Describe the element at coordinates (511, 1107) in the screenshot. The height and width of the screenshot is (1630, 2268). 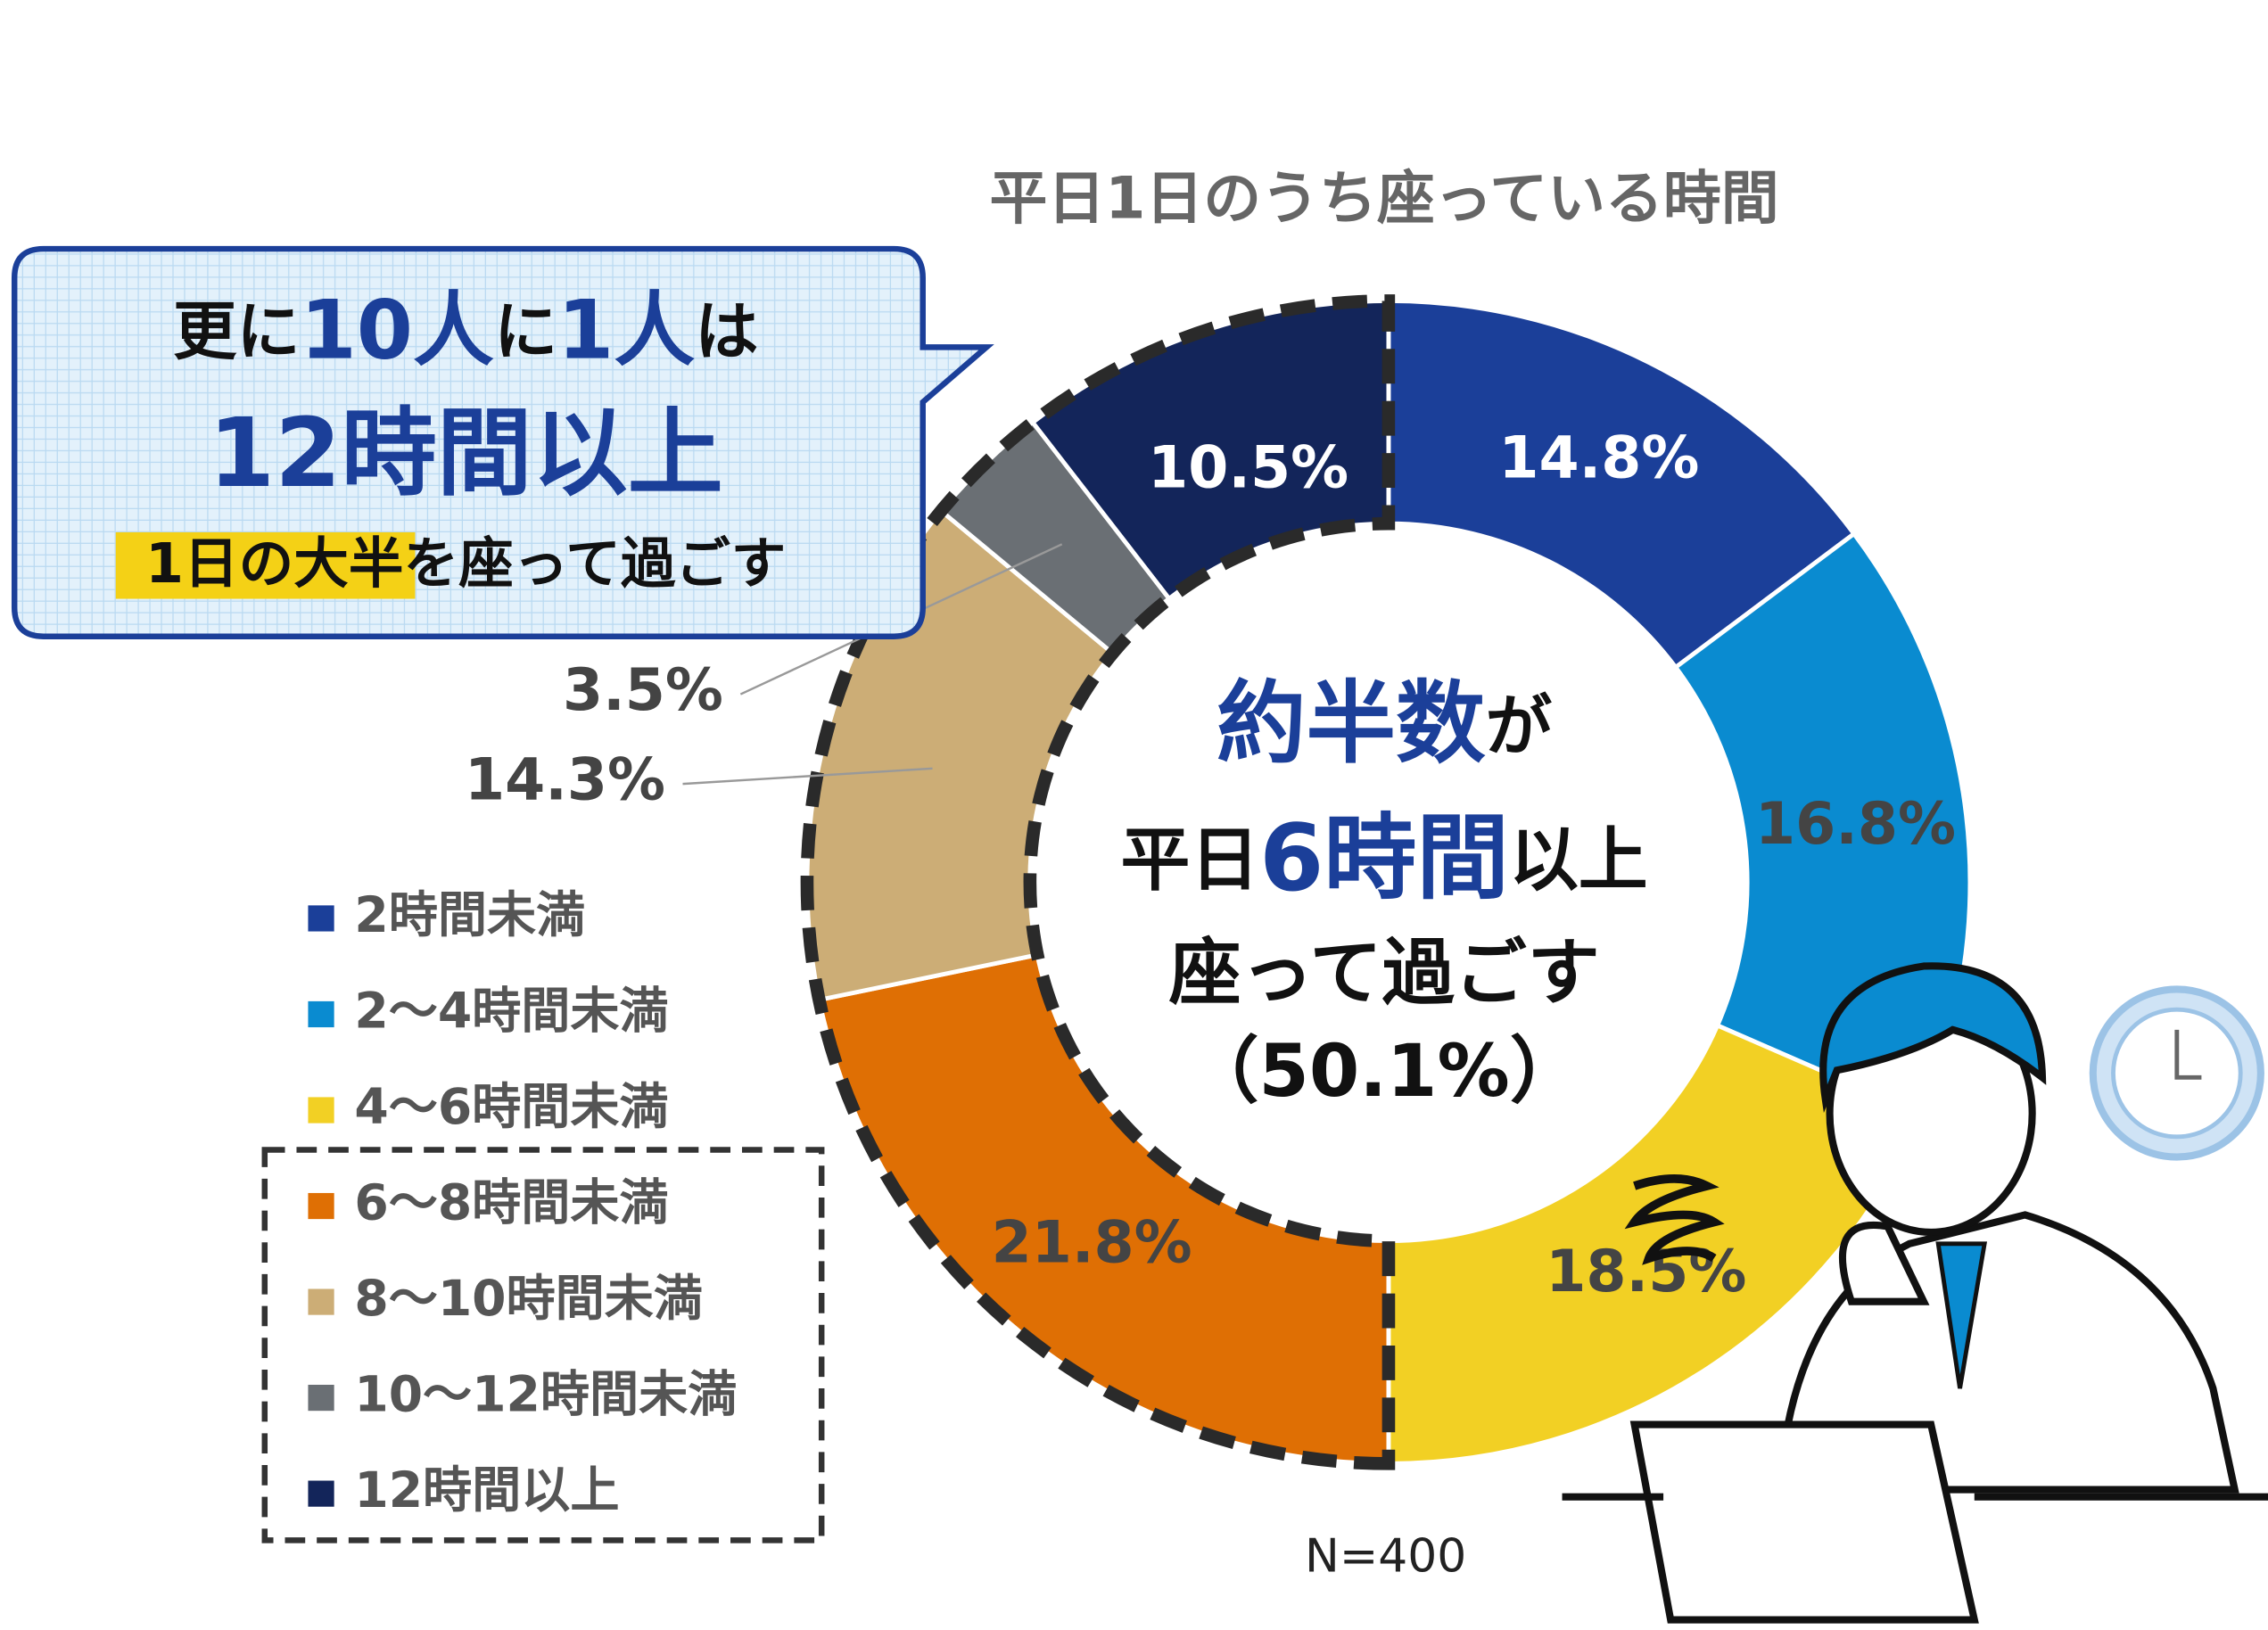
I see `legend-label: 4～6時間未満` at that location.